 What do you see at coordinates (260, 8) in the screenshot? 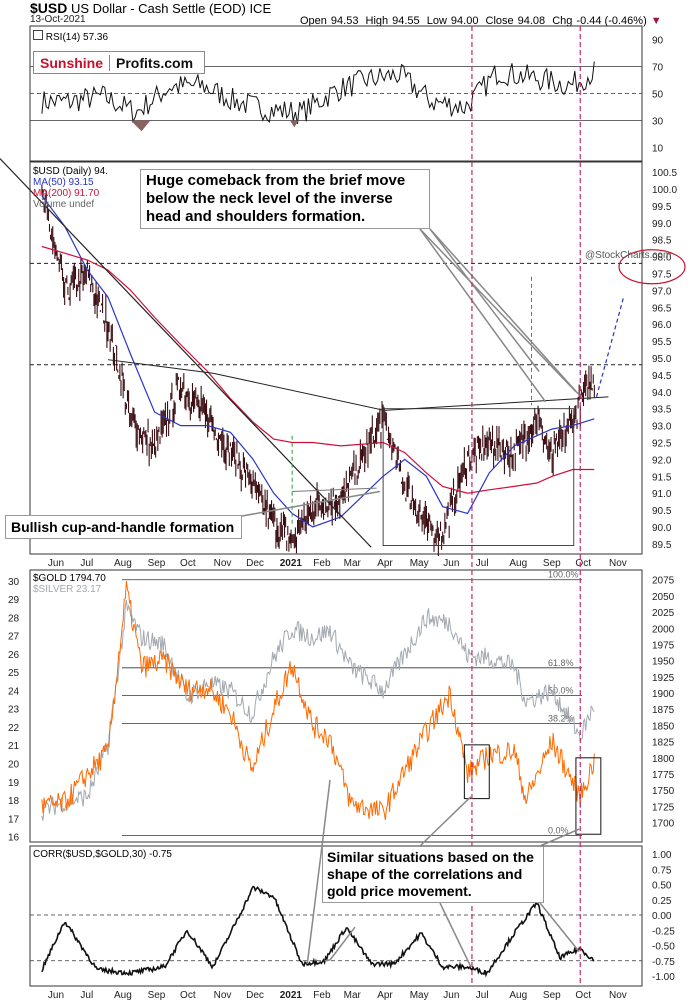
I see `exchange: ICE` at bounding box center [260, 8].